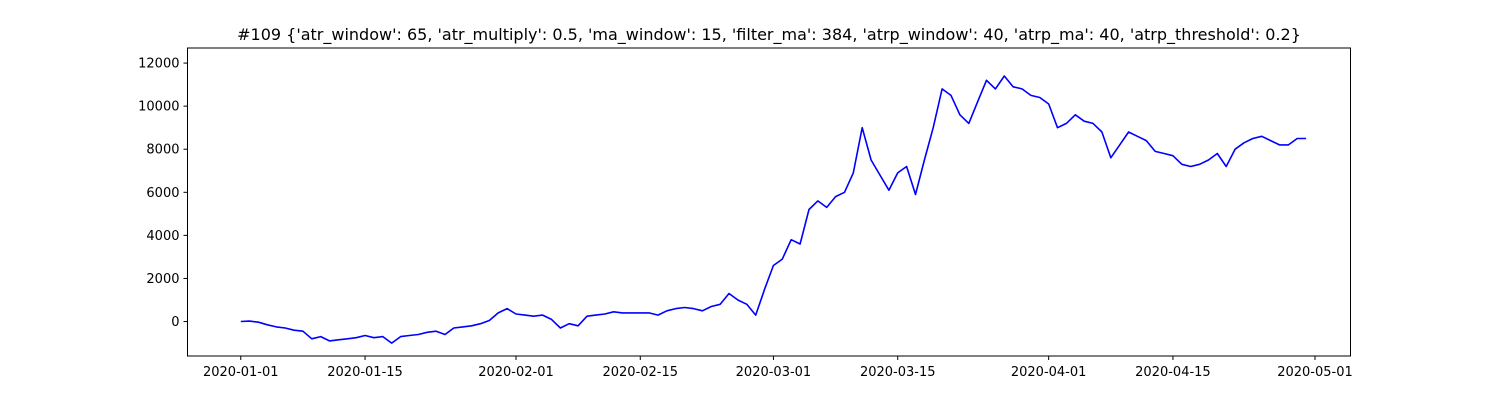  Describe the element at coordinates (162, 236) in the screenshot. I see `y-tick-label: 4000` at that location.